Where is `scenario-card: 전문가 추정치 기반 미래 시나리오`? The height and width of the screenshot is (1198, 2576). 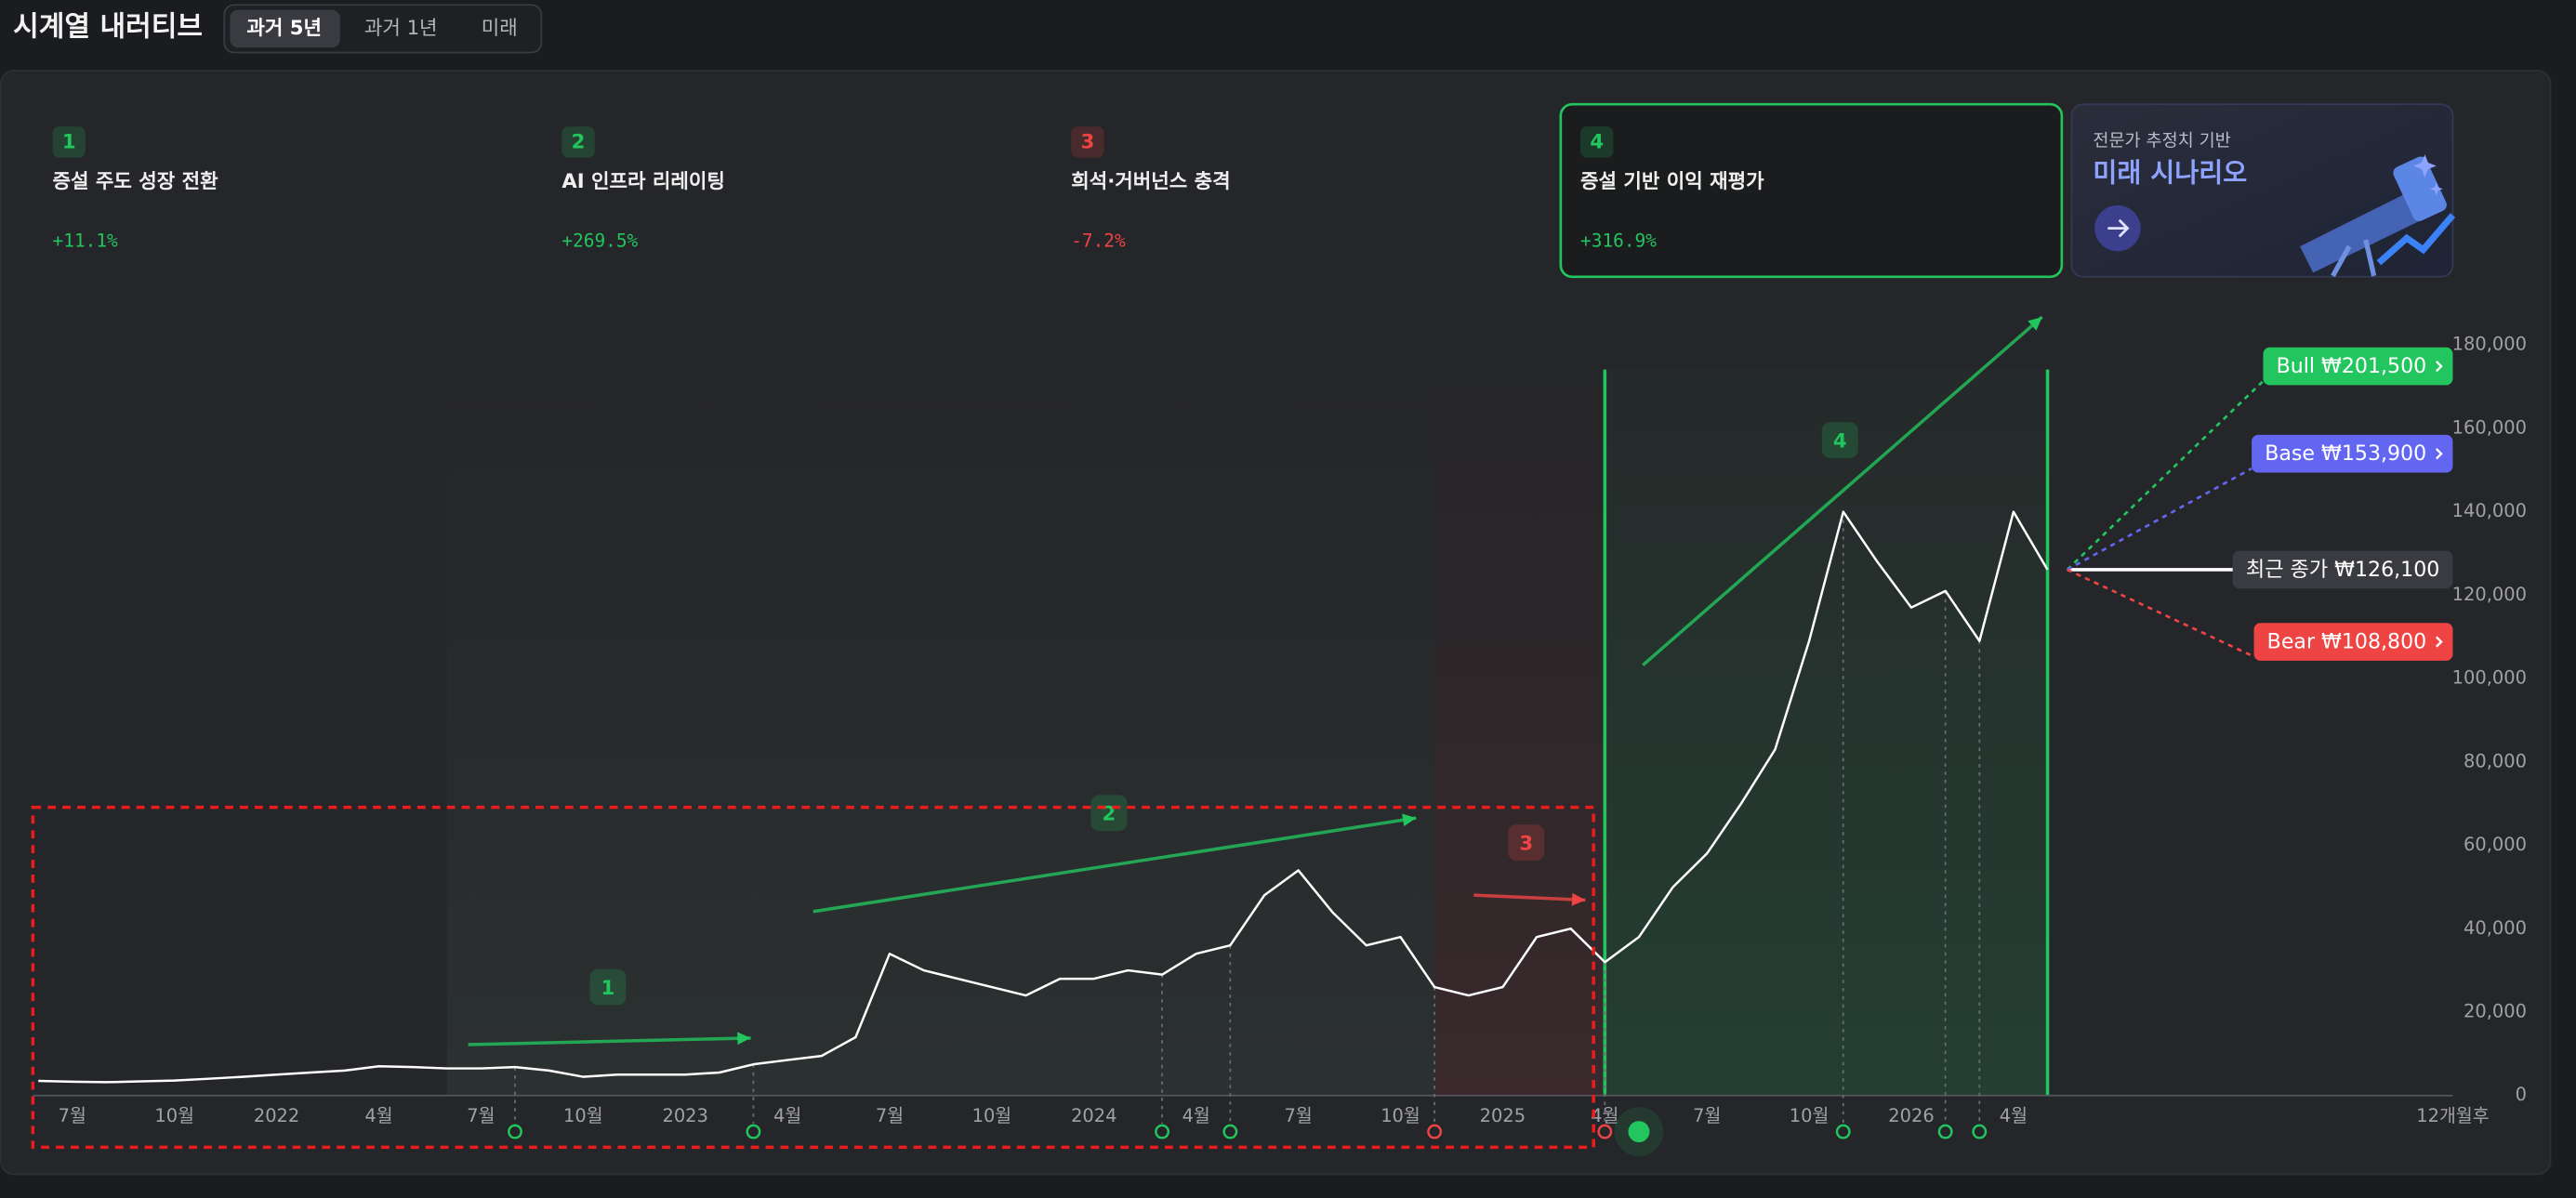
scenario-card: 전문가 추정치 기반 미래 시나리오 is located at coordinates (2263, 190).